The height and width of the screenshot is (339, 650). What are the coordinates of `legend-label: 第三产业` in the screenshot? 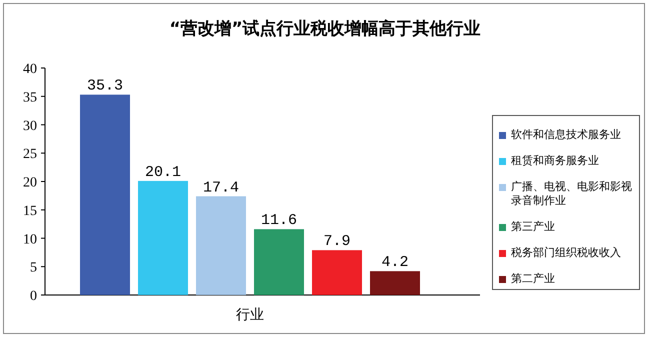 It's located at (533, 227).